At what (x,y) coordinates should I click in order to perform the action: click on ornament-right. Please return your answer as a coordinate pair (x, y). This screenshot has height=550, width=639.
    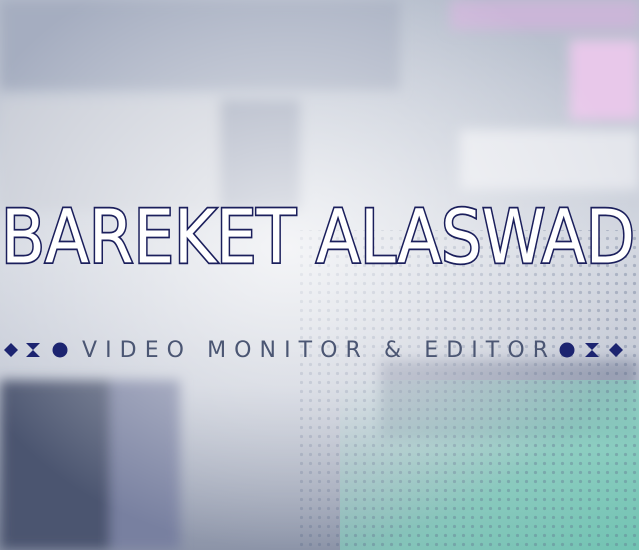
    Looking at the image, I should click on (591, 350).